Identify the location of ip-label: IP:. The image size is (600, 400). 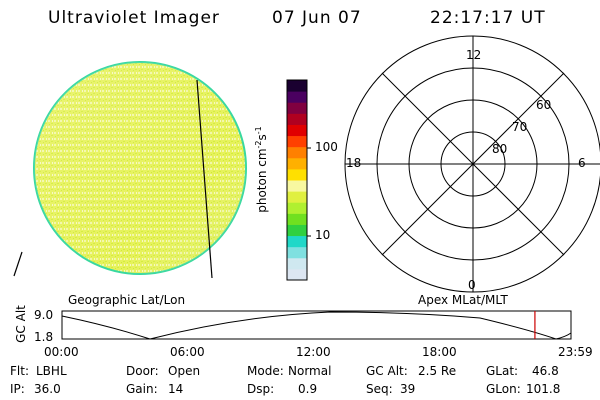
(17, 389).